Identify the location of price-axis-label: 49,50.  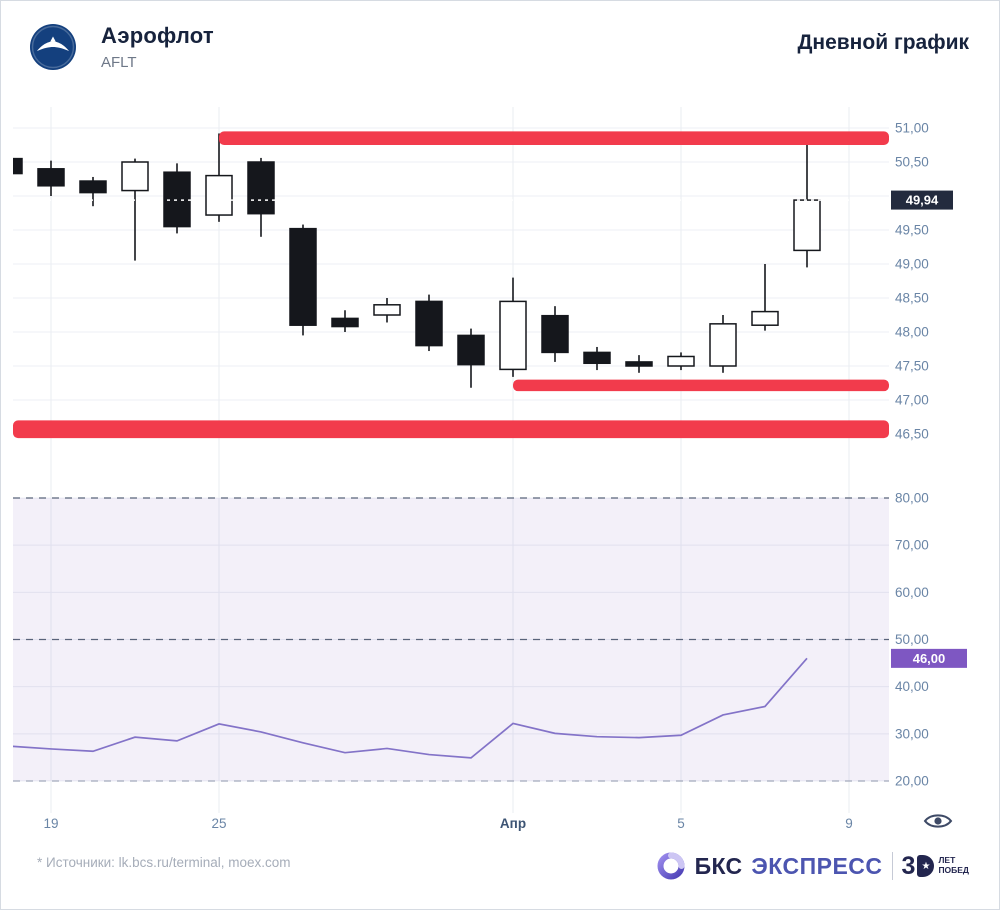
(912, 230).